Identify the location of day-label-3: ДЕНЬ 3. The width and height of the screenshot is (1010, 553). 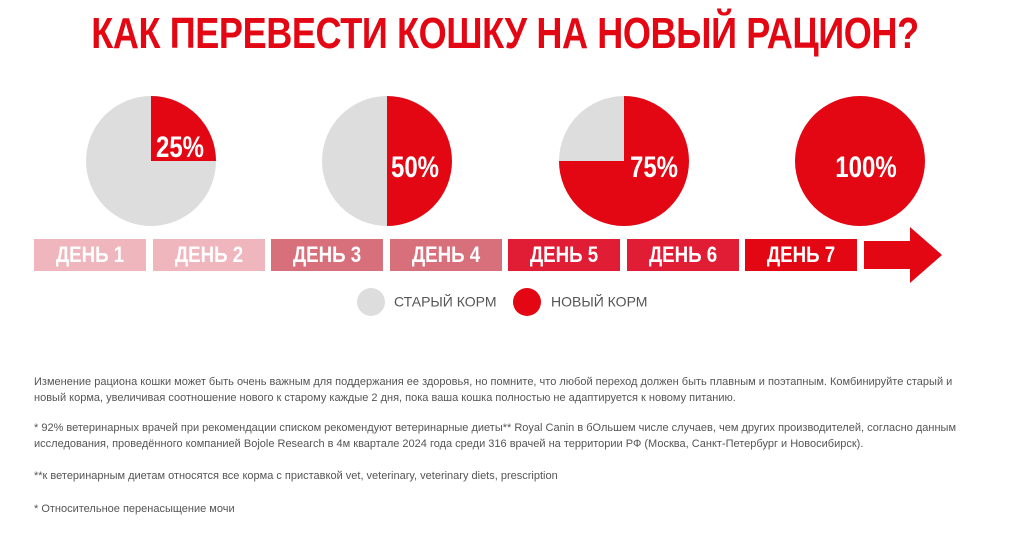
(327, 255).